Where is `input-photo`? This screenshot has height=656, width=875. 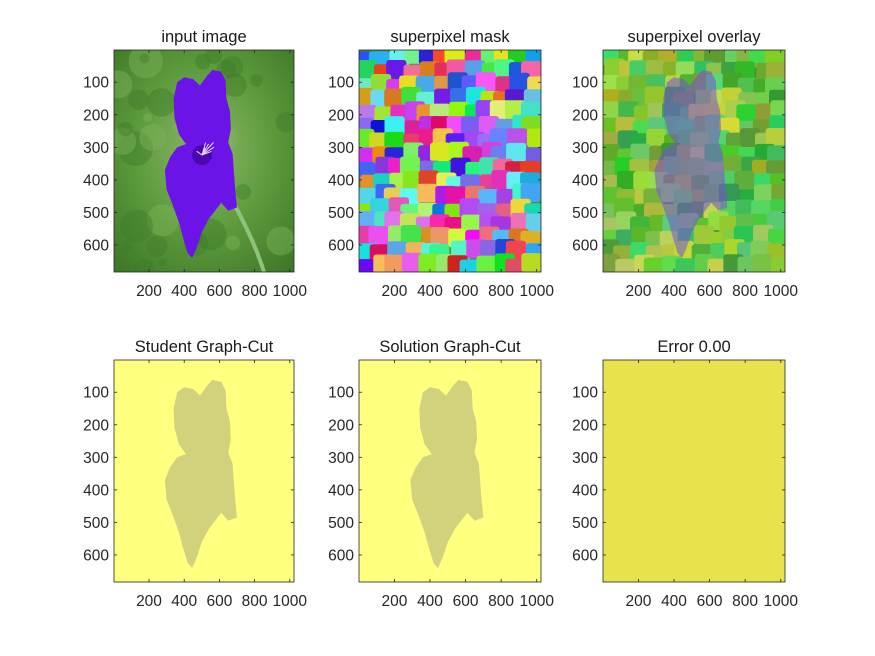 input-photo is located at coordinates (204, 161).